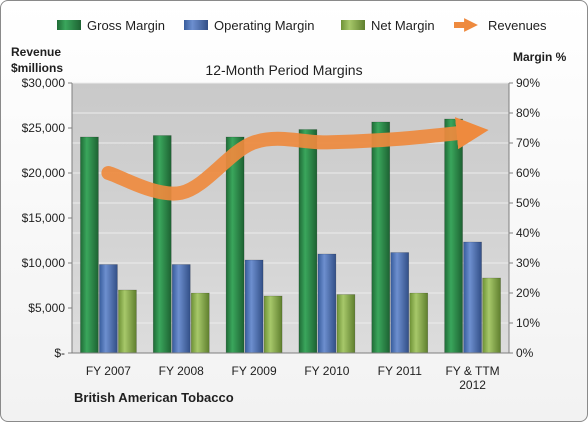 The image size is (588, 422). What do you see at coordinates (254, 371) in the screenshot?
I see `x-tick-label: FY 2009` at bounding box center [254, 371].